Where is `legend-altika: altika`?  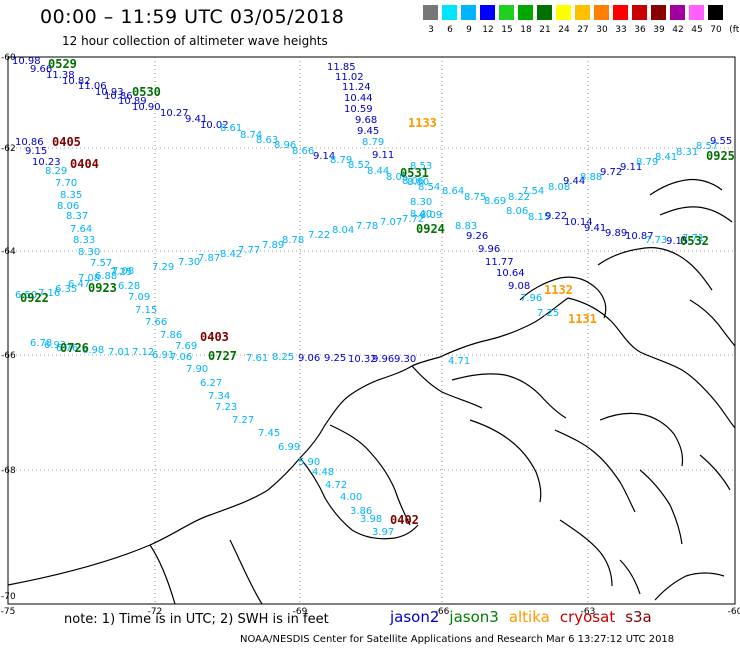
legend-altika: altika is located at coordinates (529, 617).